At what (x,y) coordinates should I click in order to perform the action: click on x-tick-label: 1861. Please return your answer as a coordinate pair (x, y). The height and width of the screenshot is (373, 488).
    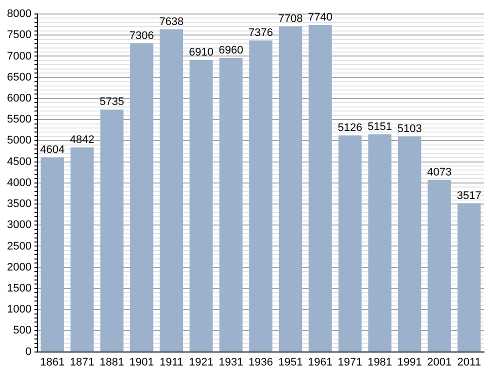
    Looking at the image, I should click on (52, 362).